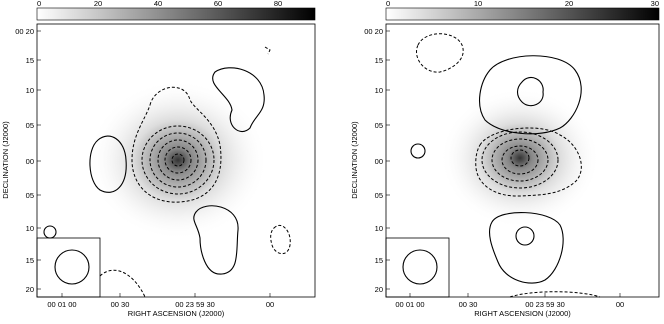 The width and height of the screenshot is (664, 324). What do you see at coordinates (278, 4) in the screenshot?
I see `colorbar-tick-label: 80` at bounding box center [278, 4].